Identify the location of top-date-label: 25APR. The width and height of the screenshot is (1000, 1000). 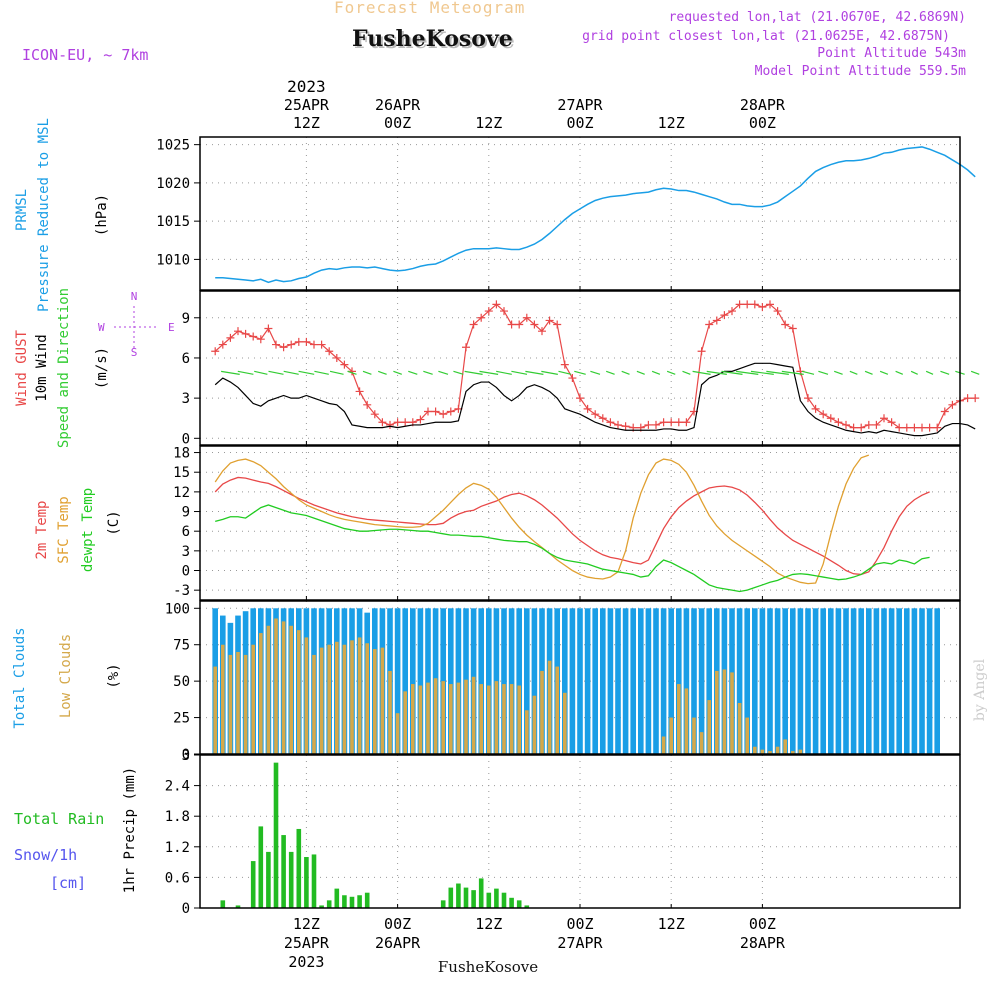
(307, 105).